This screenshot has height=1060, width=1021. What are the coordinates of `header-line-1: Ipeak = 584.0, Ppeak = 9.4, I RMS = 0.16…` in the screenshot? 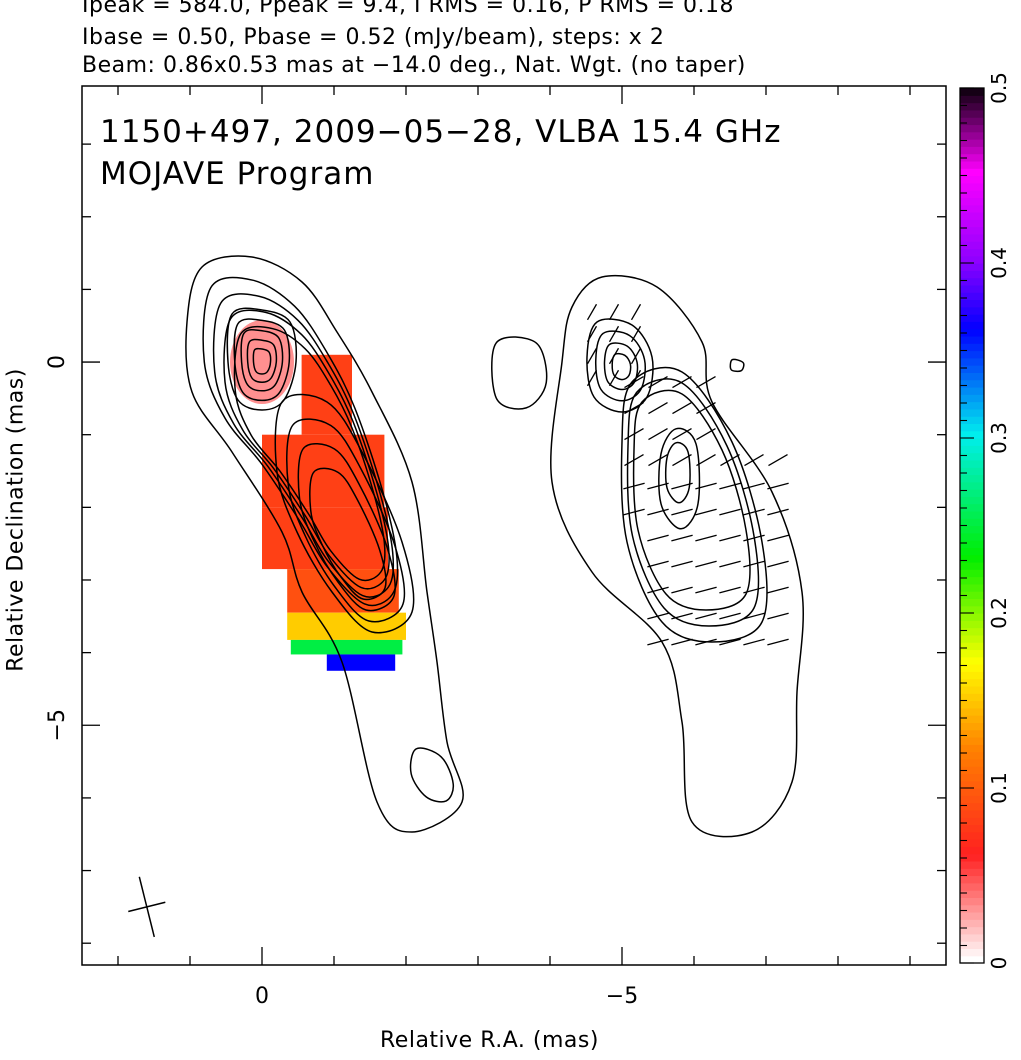 It's located at (408, 9).